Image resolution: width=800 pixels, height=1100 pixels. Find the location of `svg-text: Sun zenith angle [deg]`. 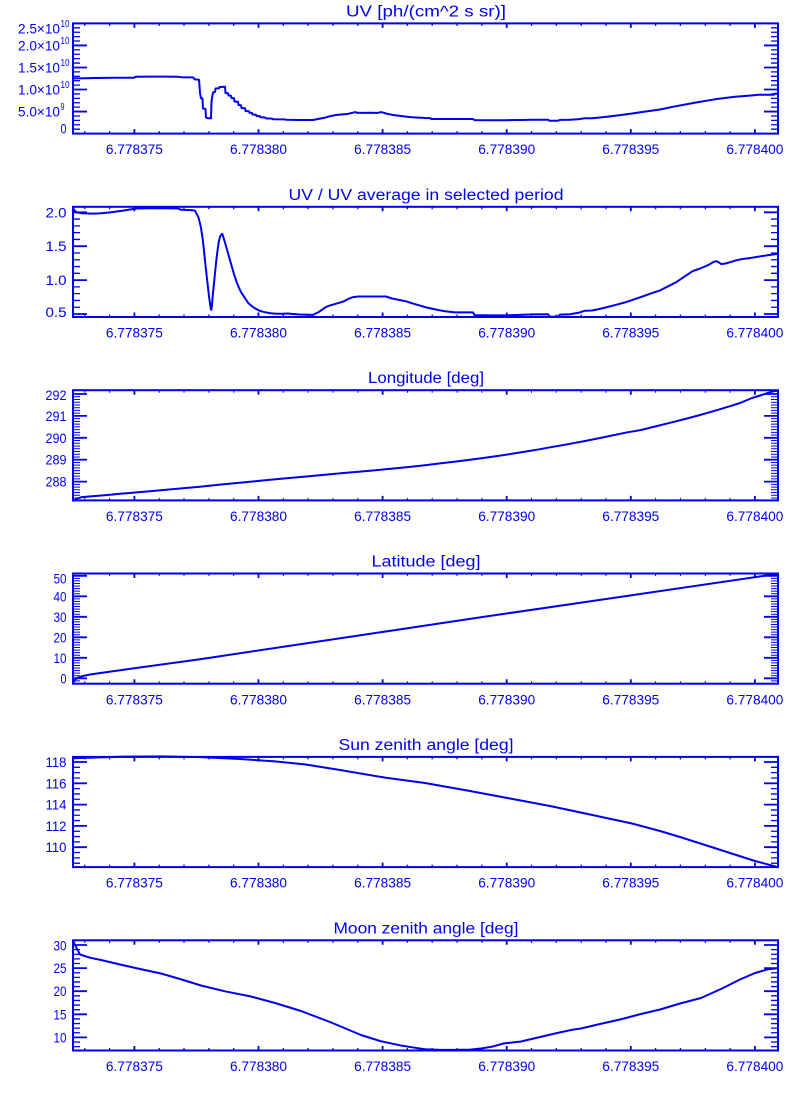

svg-text: Sun zenith angle [deg] is located at coordinates (426, 745).